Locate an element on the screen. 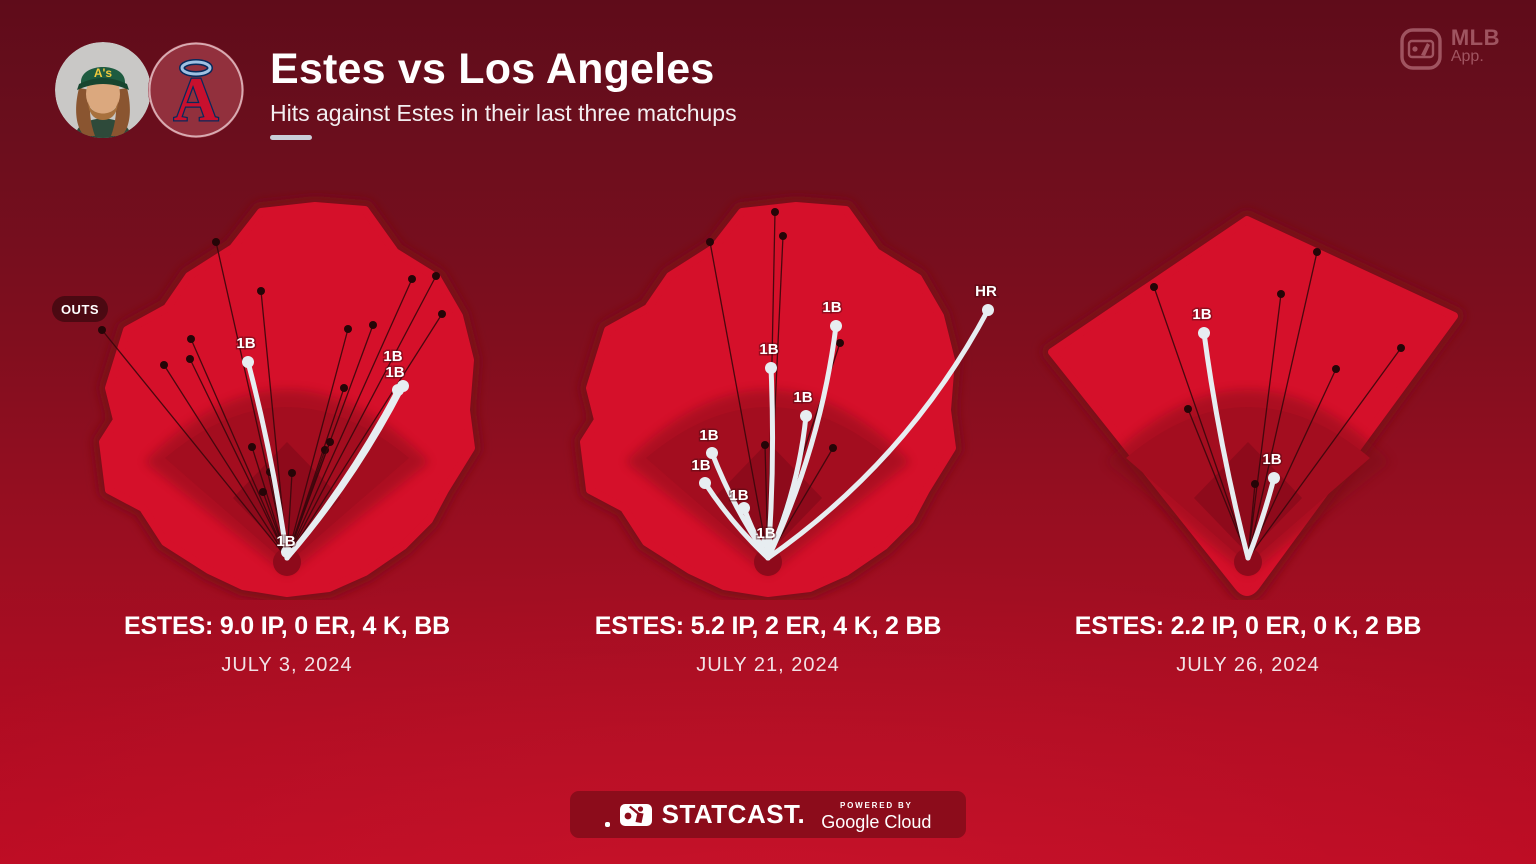 The height and width of the screenshot is (864, 1536). pitcher-photo-icon: A's is located at coordinates (103, 90).